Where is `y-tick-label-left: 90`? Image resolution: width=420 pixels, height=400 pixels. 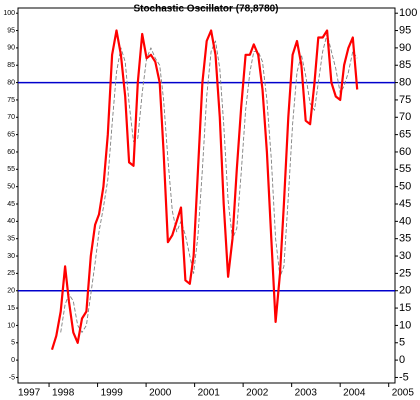
y-tick-label-left: 90 is located at coordinates (11, 48).